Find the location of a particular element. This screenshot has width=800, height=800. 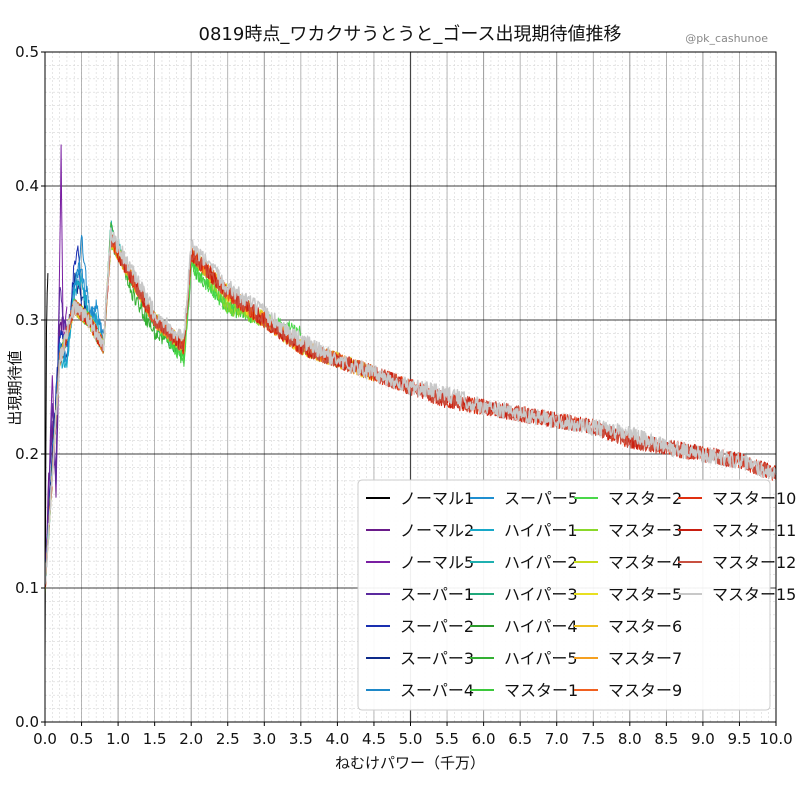

legend-label: マスター15 is located at coordinates (754, 594).